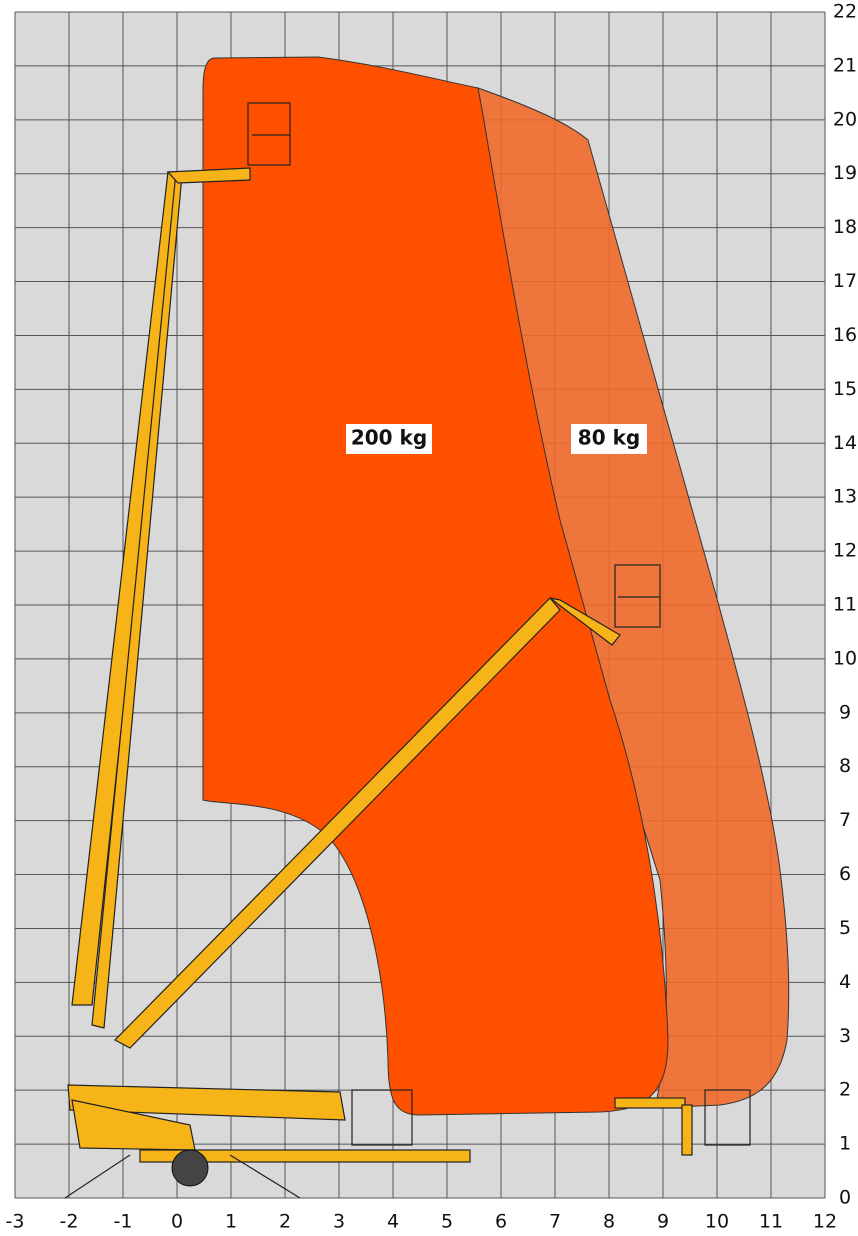 The width and height of the screenshot is (858, 1236). Describe the element at coordinates (845, 335) in the screenshot. I see `y-tick-label: 16` at that location.